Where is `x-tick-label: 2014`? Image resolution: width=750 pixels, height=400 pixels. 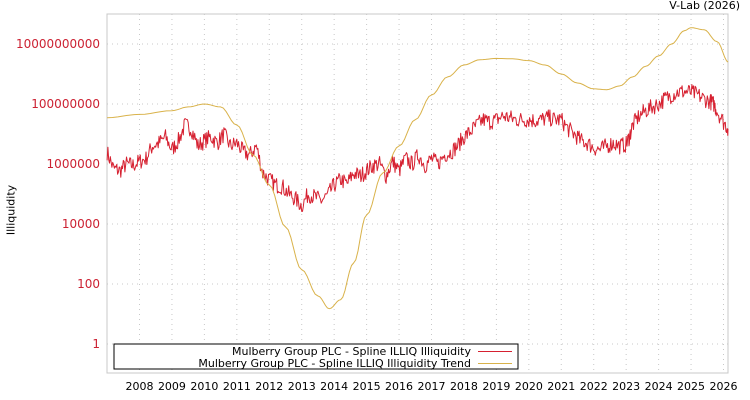 x-tick-label: 2014 is located at coordinates (334, 386).